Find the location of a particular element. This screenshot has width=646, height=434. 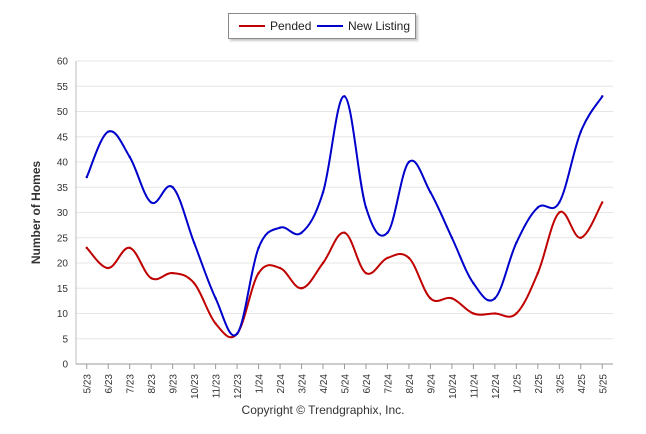

x-tick-label: 5/24 is located at coordinates (346, 384).